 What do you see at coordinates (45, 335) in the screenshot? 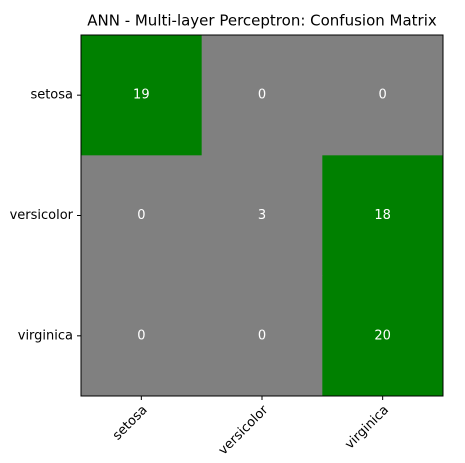
I see `y-tick-label: virginica` at bounding box center [45, 335].